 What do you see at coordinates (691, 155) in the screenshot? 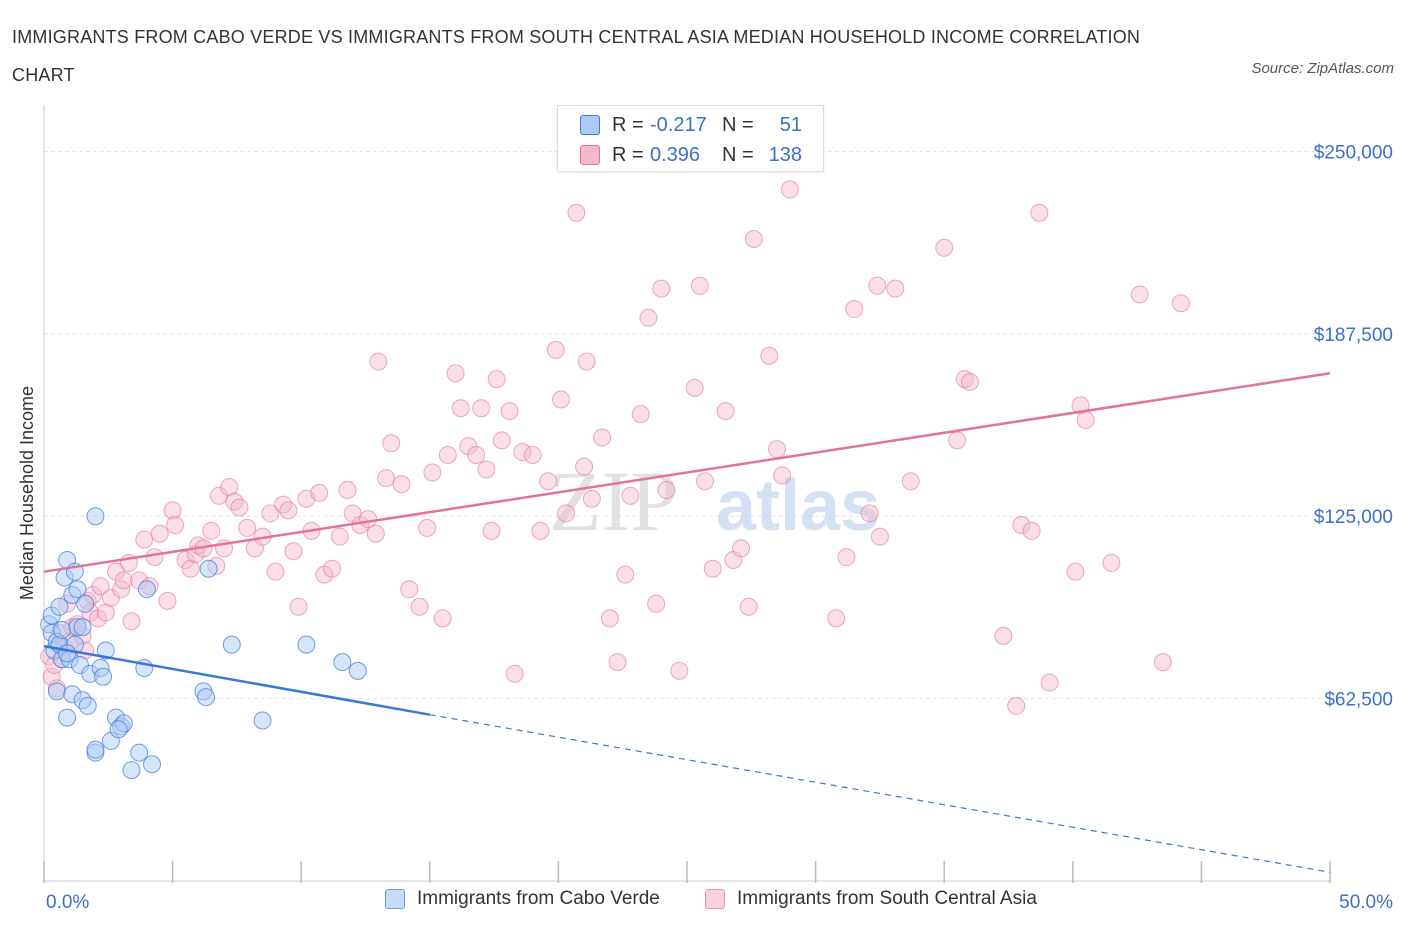
I see `legend-row-south-central-asia: R = 0.396 N = 138` at bounding box center [691, 155].